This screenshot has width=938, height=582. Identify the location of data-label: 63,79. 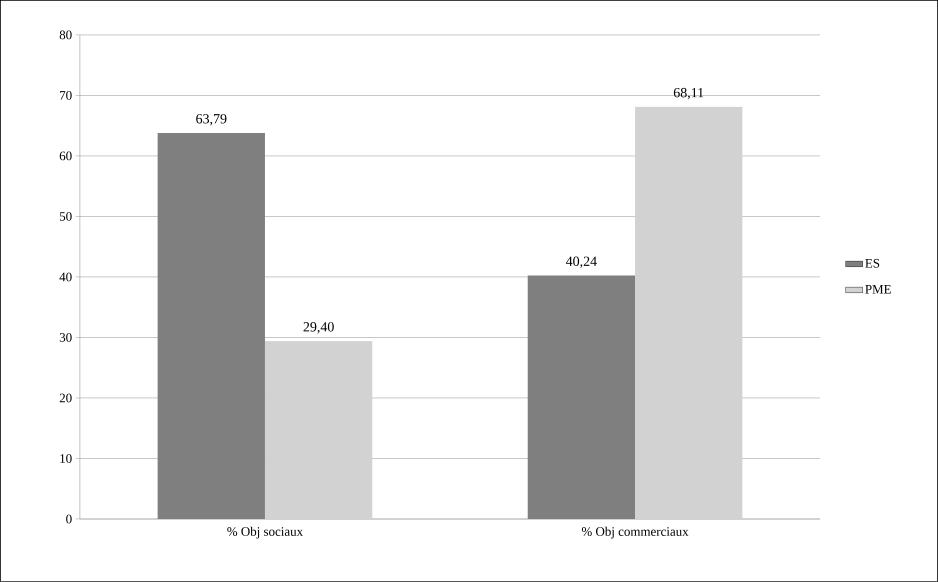
(211, 120).